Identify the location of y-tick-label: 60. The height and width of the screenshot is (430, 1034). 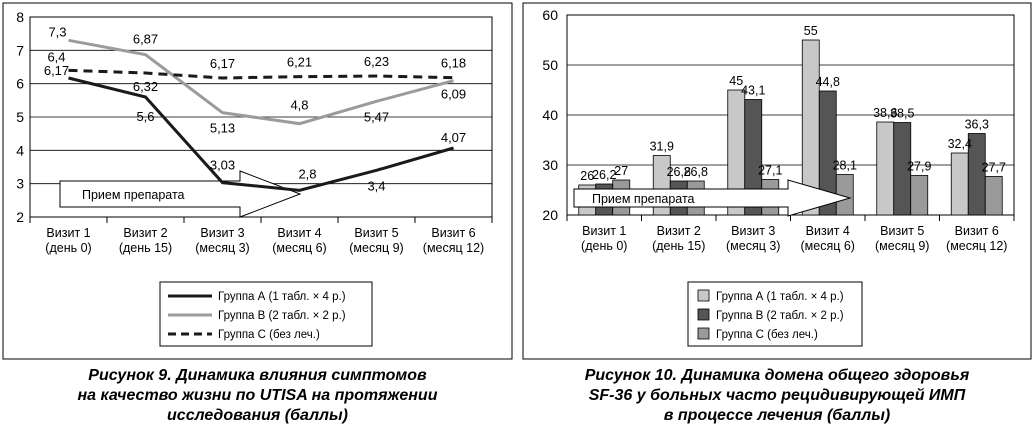
(550, 15).